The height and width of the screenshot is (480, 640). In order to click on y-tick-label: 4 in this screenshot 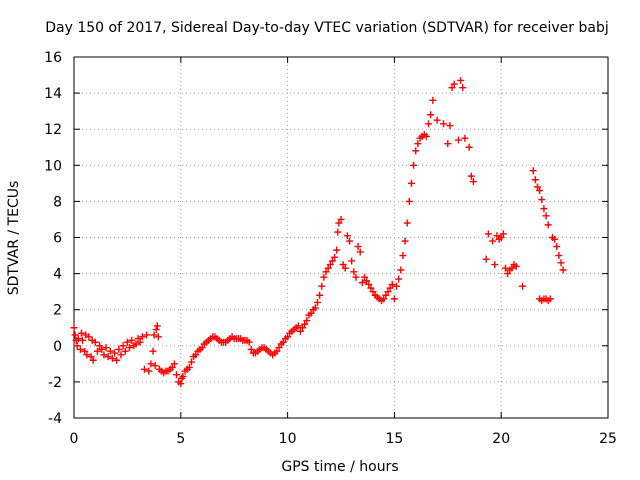, I will do `click(57, 275)`.